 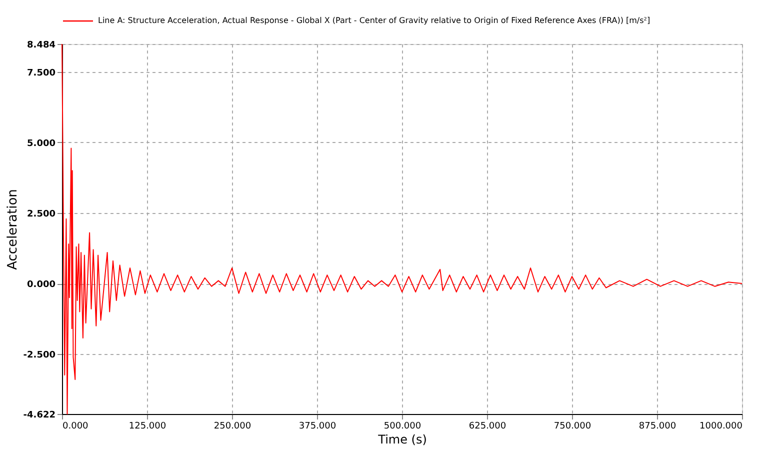 I want to click on y-axis-title: Acceleration, so click(x=12, y=229).